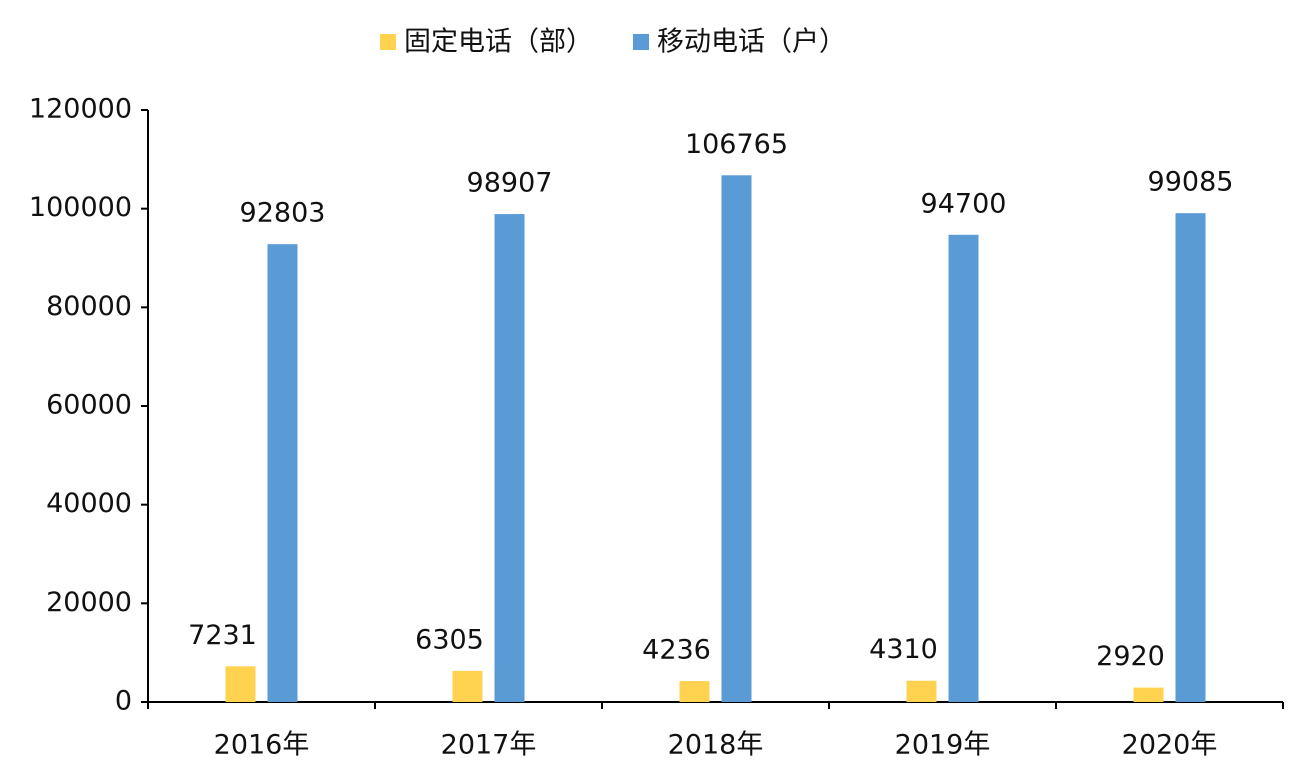 The image size is (1296, 776). What do you see at coordinates (89, 405) in the screenshot?
I see `y-tick-label: 60000` at bounding box center [89, 405].